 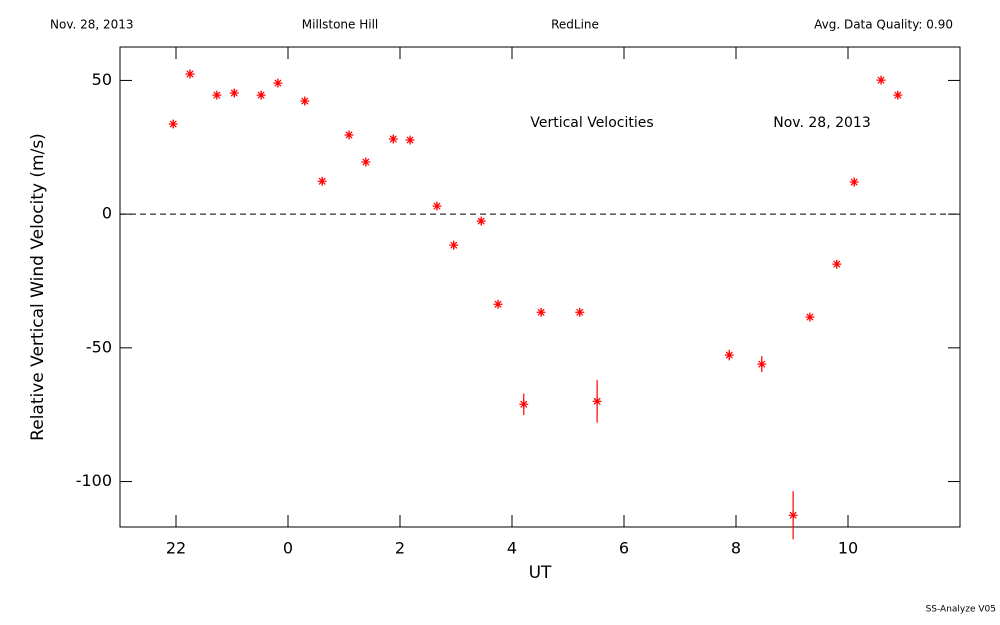 What do you see at coordinates (512, 548) in the screenshot?
I see `x-tick-label: 4` at bounding box center [512, 548].